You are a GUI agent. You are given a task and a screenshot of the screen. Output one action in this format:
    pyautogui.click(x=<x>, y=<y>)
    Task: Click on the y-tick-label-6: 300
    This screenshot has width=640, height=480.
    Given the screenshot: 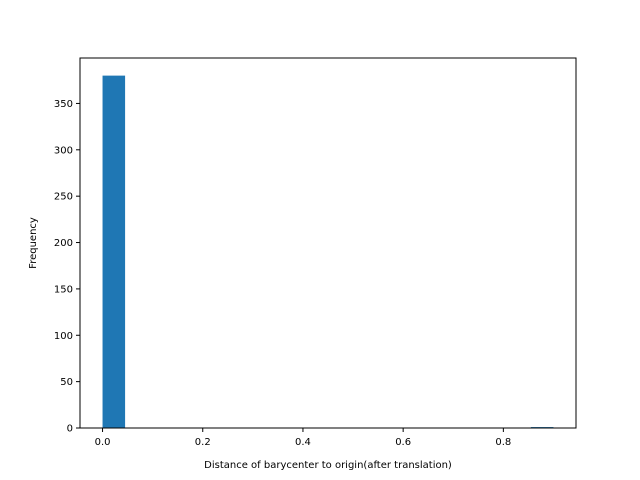 What is the action you would take?
    pyautogui.click(x=63, y=150)
    